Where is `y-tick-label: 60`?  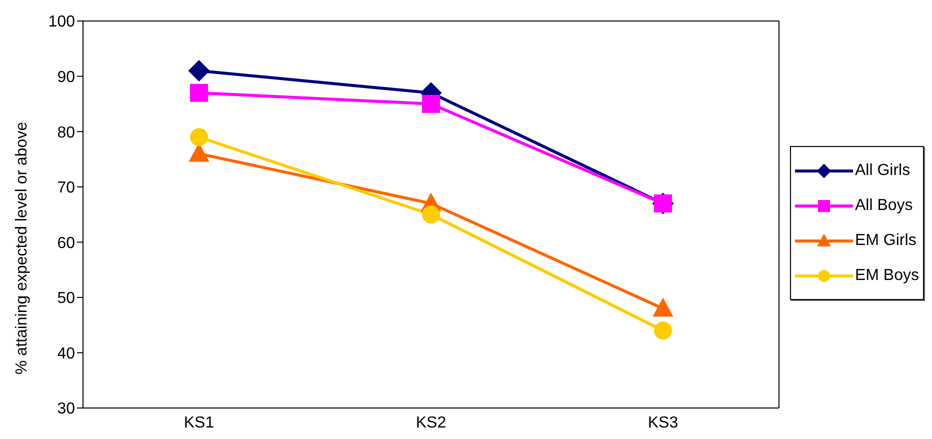 y-tick-label: 60 is located at coordinates (66, 243).